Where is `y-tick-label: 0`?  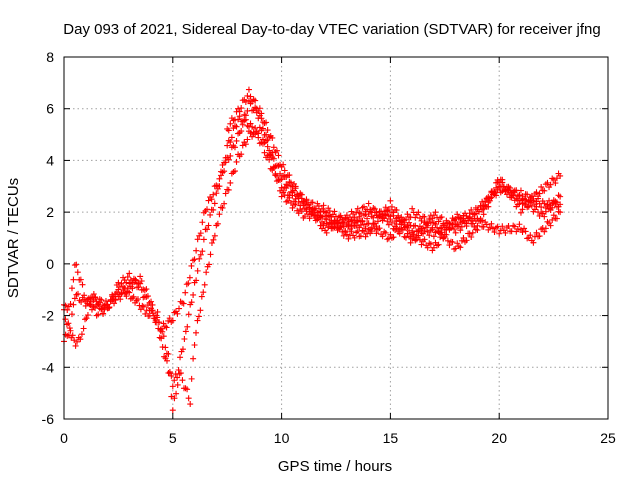 y-tick-label: 0 is located at coordinates (50, 264).